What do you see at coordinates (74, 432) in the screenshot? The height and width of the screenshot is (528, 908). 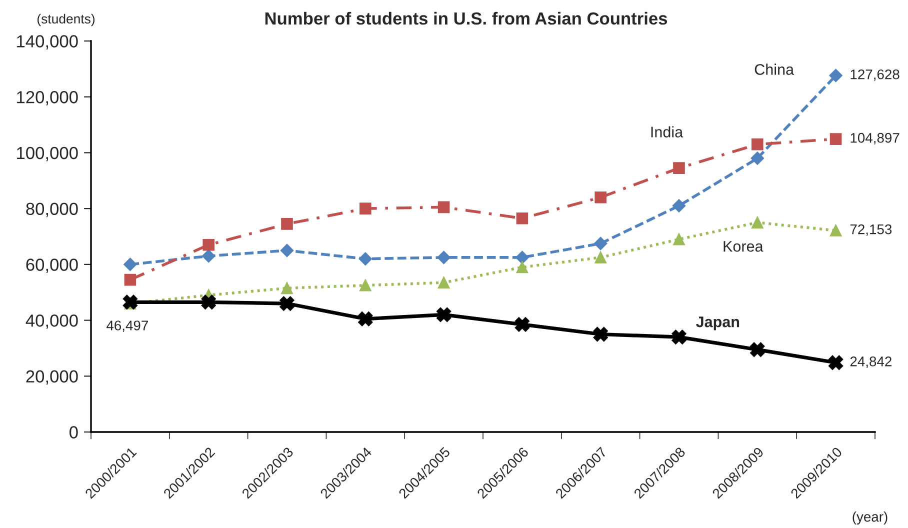 I see `y-tick-label: 0` at bounding box center [74, 432].